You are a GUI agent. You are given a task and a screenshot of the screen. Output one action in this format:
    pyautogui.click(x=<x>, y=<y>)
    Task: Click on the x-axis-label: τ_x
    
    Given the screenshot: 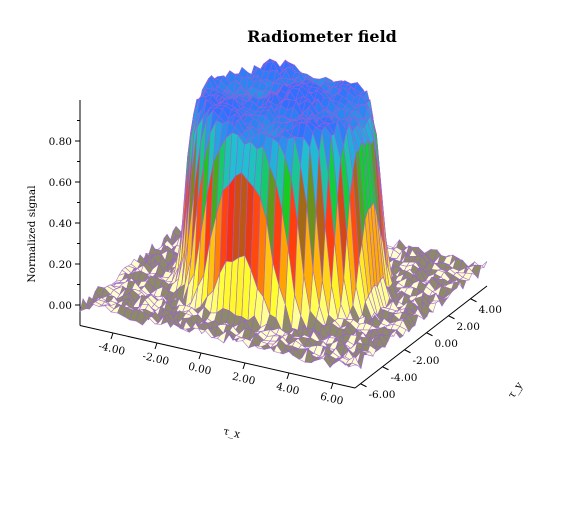 What is the action you would take?
    pyautogui.click(x=231, y=433)
    